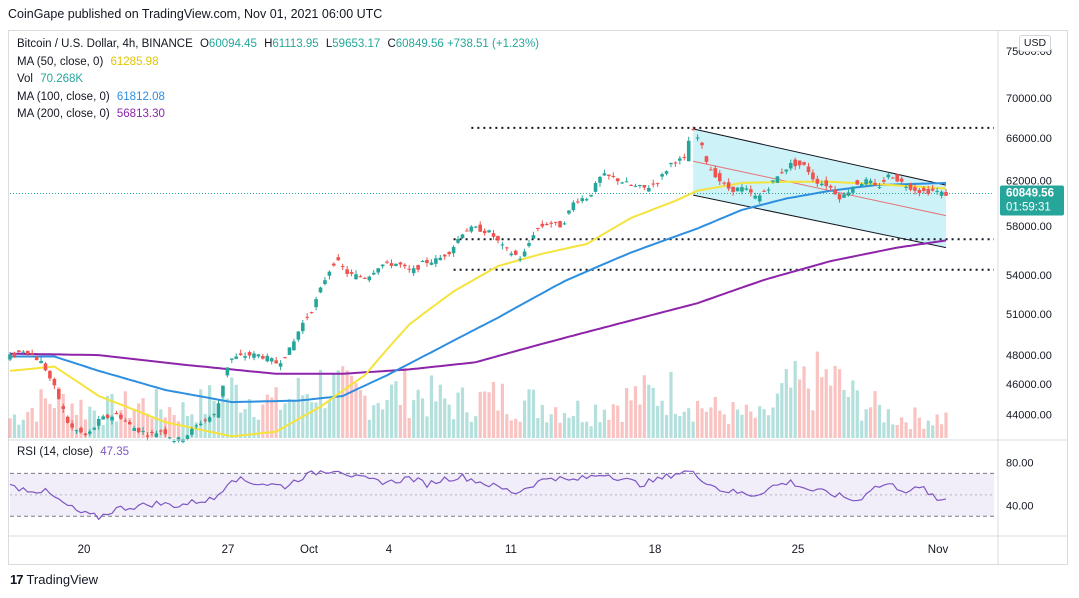 This screenshot has height=598, width=1079. What do you see at coordinates (391, 44) in the screenshot?
I see `close-key: C` at bounding box center [391, 44].